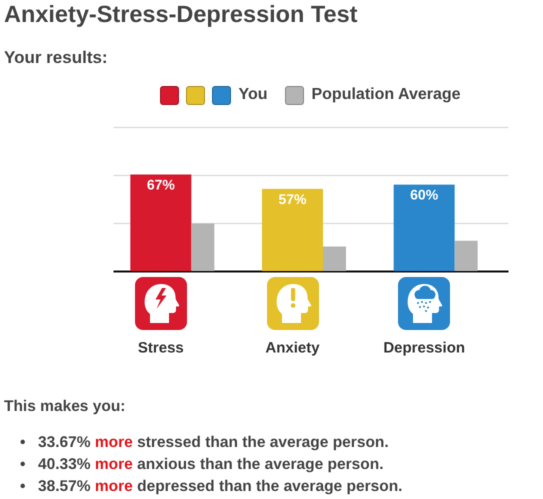 The width and height of the screenshot is (543, 499). What do you see at coordinates (253, 94) in the screenshot?
I see `legend-label: You` at bounding box center [253, 94].